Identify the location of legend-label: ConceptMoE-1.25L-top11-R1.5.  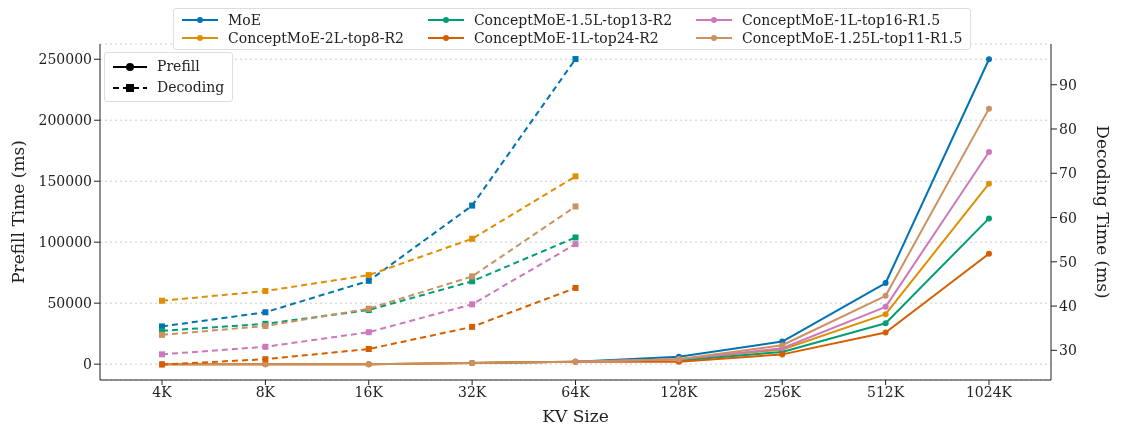
(852, 38).